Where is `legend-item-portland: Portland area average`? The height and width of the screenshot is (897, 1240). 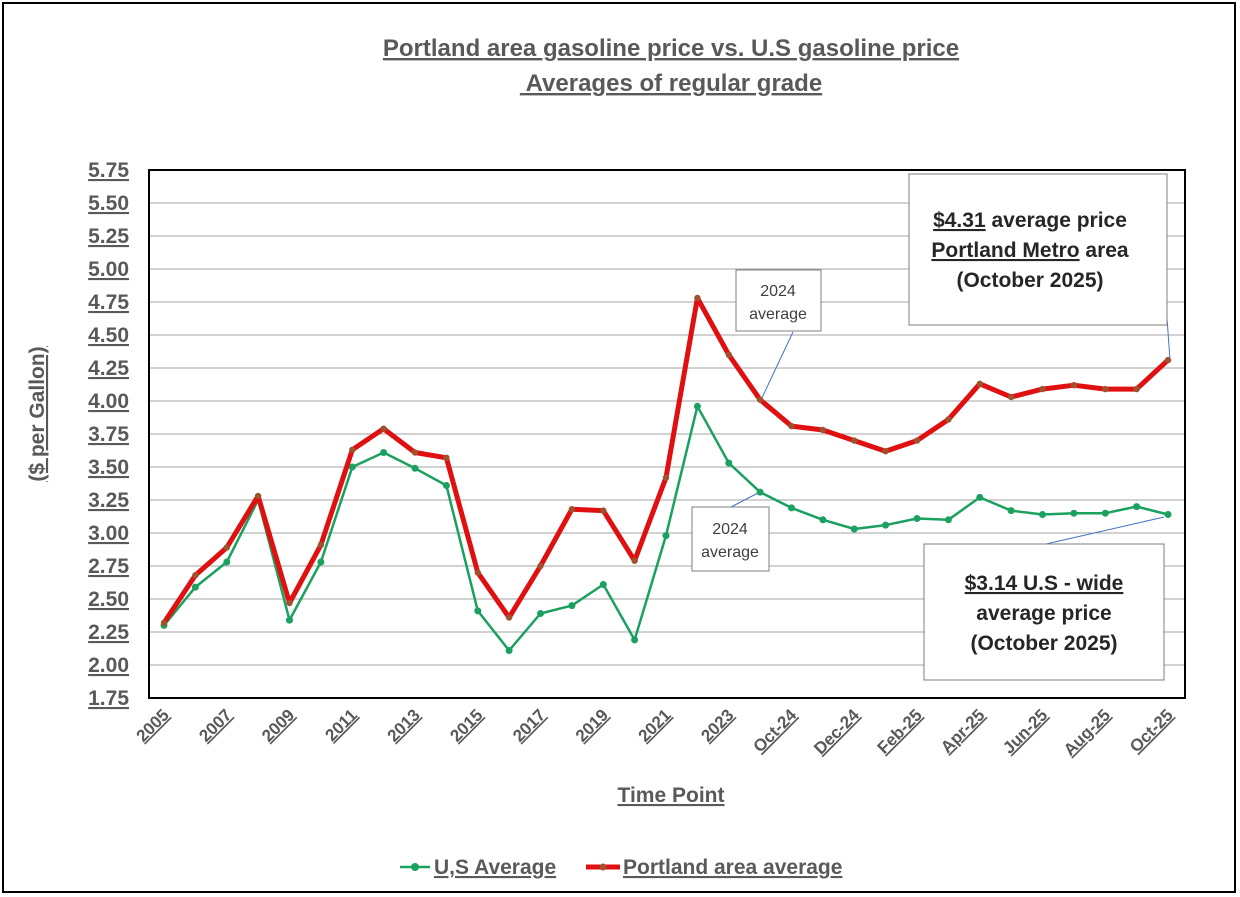
legend-item-portland: Portland area average is located at coordinates (714, 867).